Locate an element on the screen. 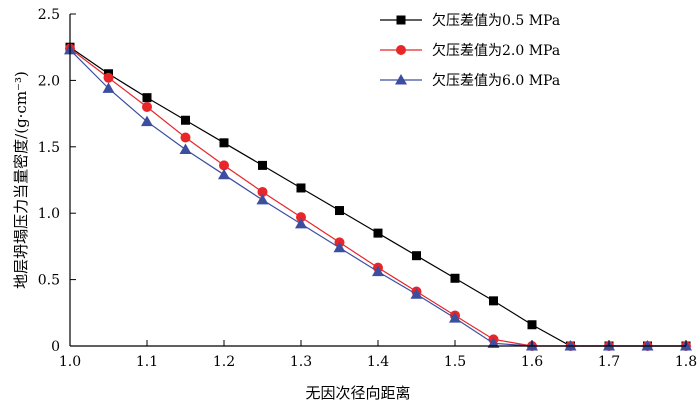 This screenshot has height=406, width=700. legend-item: 欠压差值为0.5 MPa is located at coordinates (470, 21).